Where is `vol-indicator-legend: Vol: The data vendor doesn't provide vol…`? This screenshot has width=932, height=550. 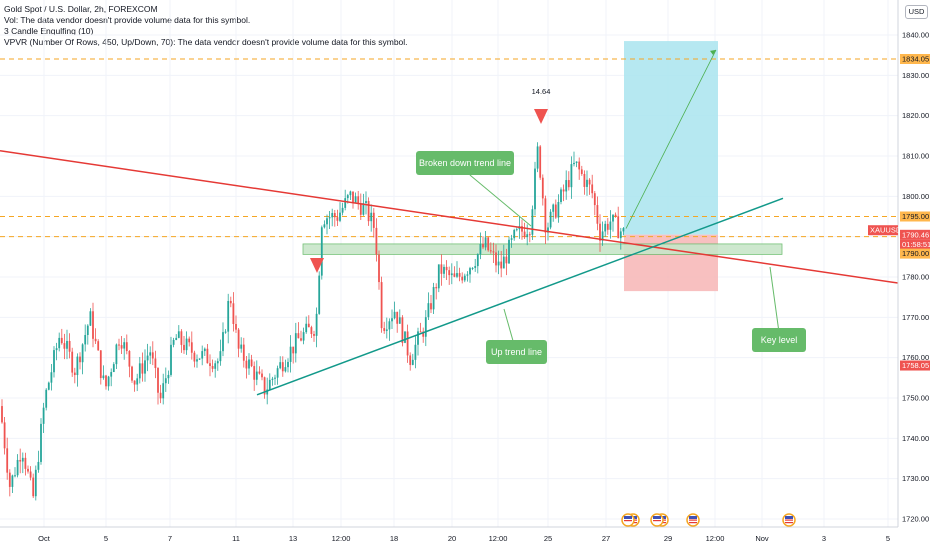
vol-indicator-legend: Vol: The data vendor doesn't provide vol… is located at coordinates (127, 20).